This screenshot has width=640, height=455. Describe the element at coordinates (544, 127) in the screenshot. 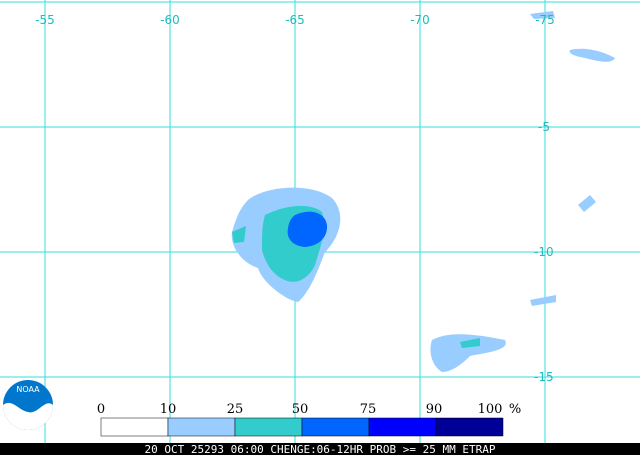

I see `lat-label: -5` at that location.